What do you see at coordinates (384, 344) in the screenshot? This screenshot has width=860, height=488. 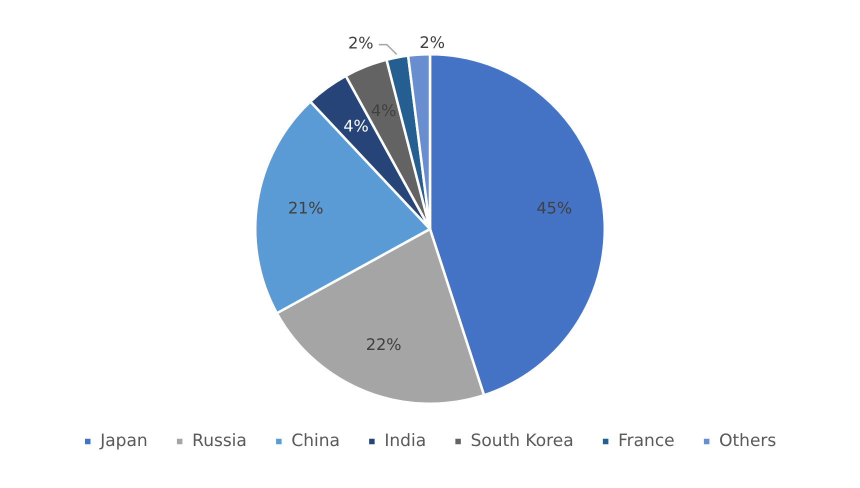 I see `data-label: 22%` at bounding box center [384, 344].